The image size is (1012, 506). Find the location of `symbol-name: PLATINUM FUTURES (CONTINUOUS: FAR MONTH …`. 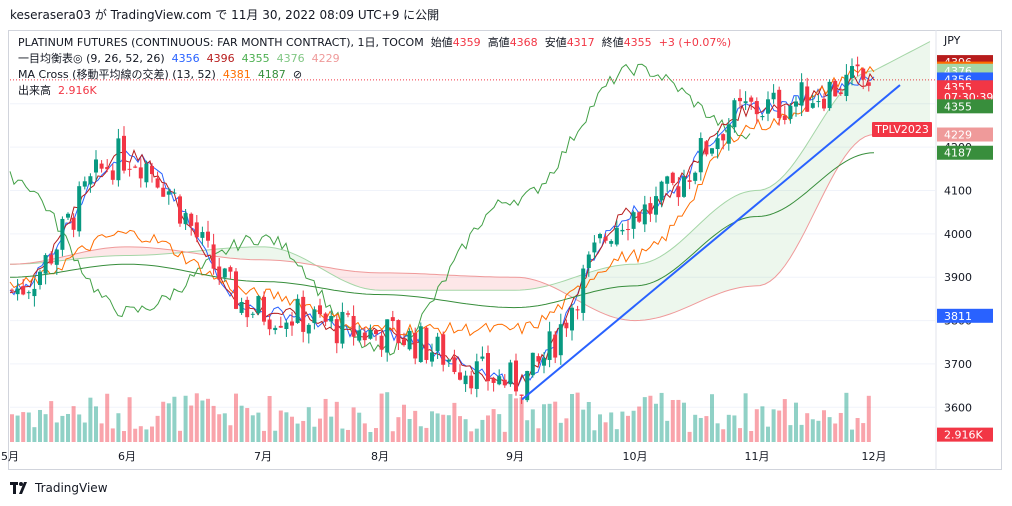

symbol-name: PLATINUM FUTURES (CONTINUOUS: FAR MONTH … is located at coordinates (221, 42).